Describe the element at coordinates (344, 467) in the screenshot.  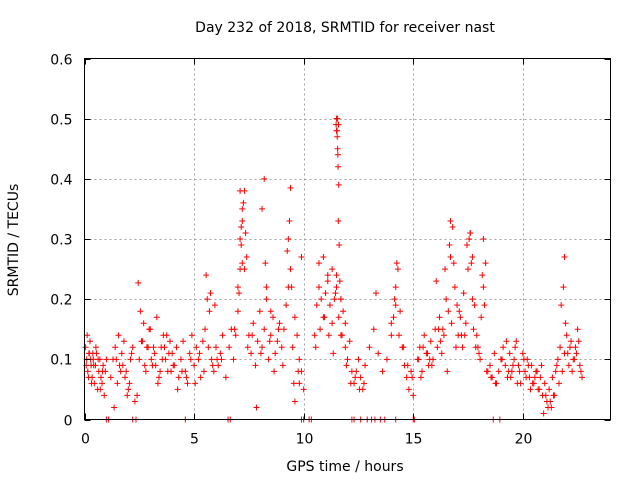
I see `x-axis-title: GPS time / hours` at that location.